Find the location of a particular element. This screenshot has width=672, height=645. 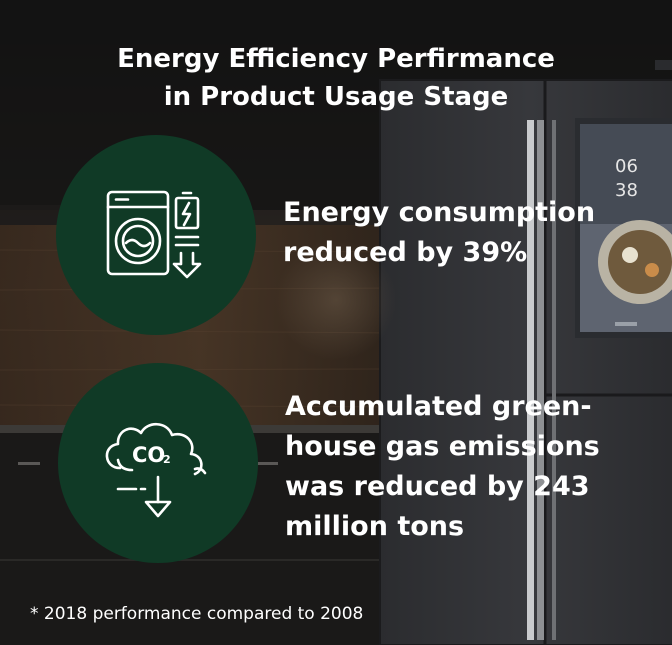

energy-stat-line1: Energy consumption is located at coordinates (439, 212).